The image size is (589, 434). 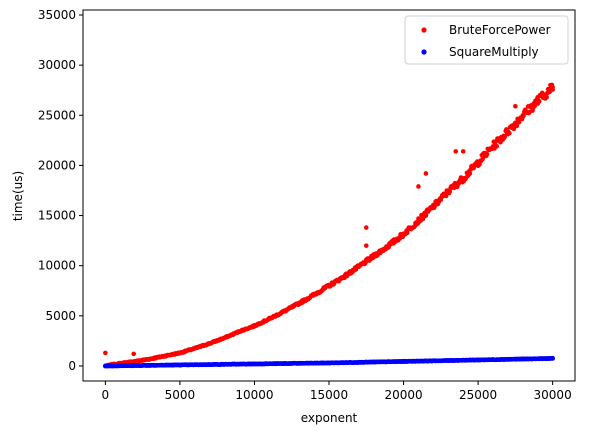 I want to click on x-tick-label: 0, so click(x=106, y=395).